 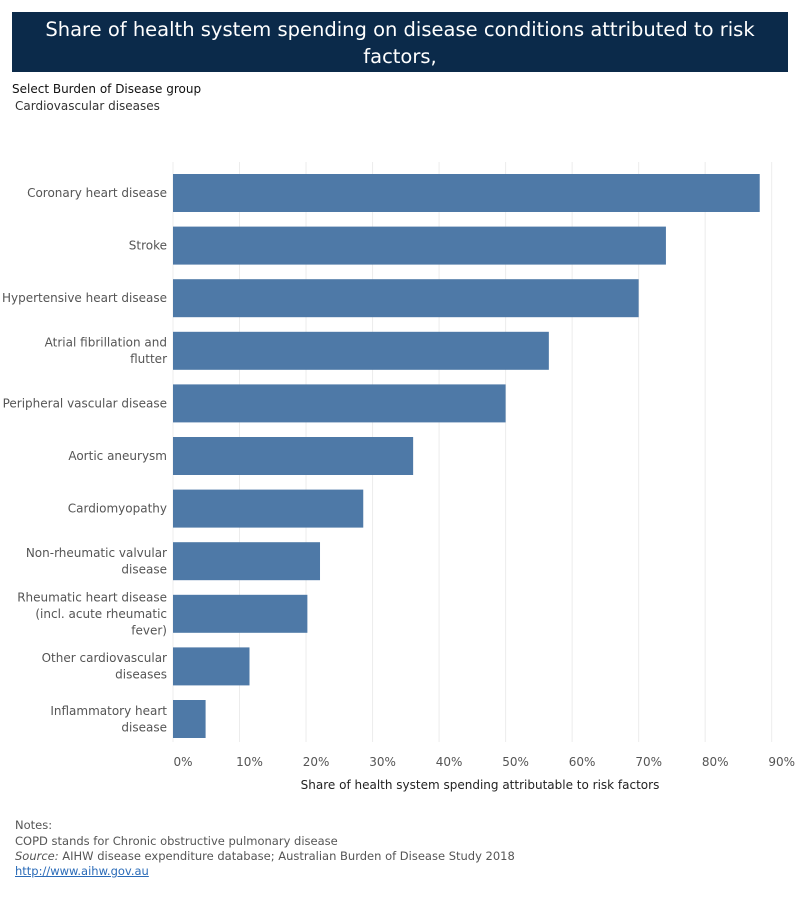 I want to click on x-tick-label: 20%, so click(x=316, y=762).